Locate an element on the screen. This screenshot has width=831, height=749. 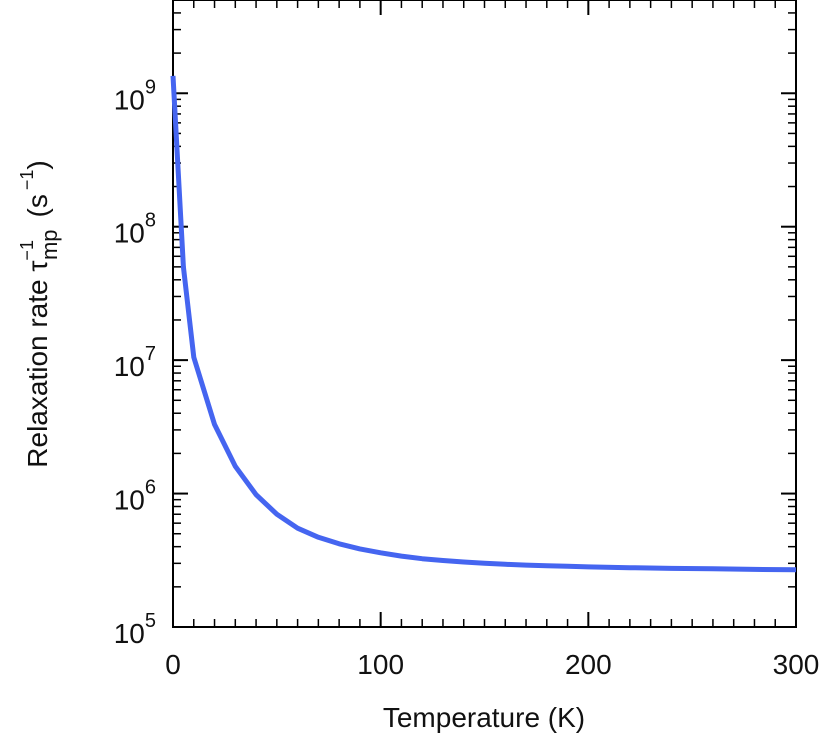
x-tick-label: 200 is located at coordinates (588, 664).